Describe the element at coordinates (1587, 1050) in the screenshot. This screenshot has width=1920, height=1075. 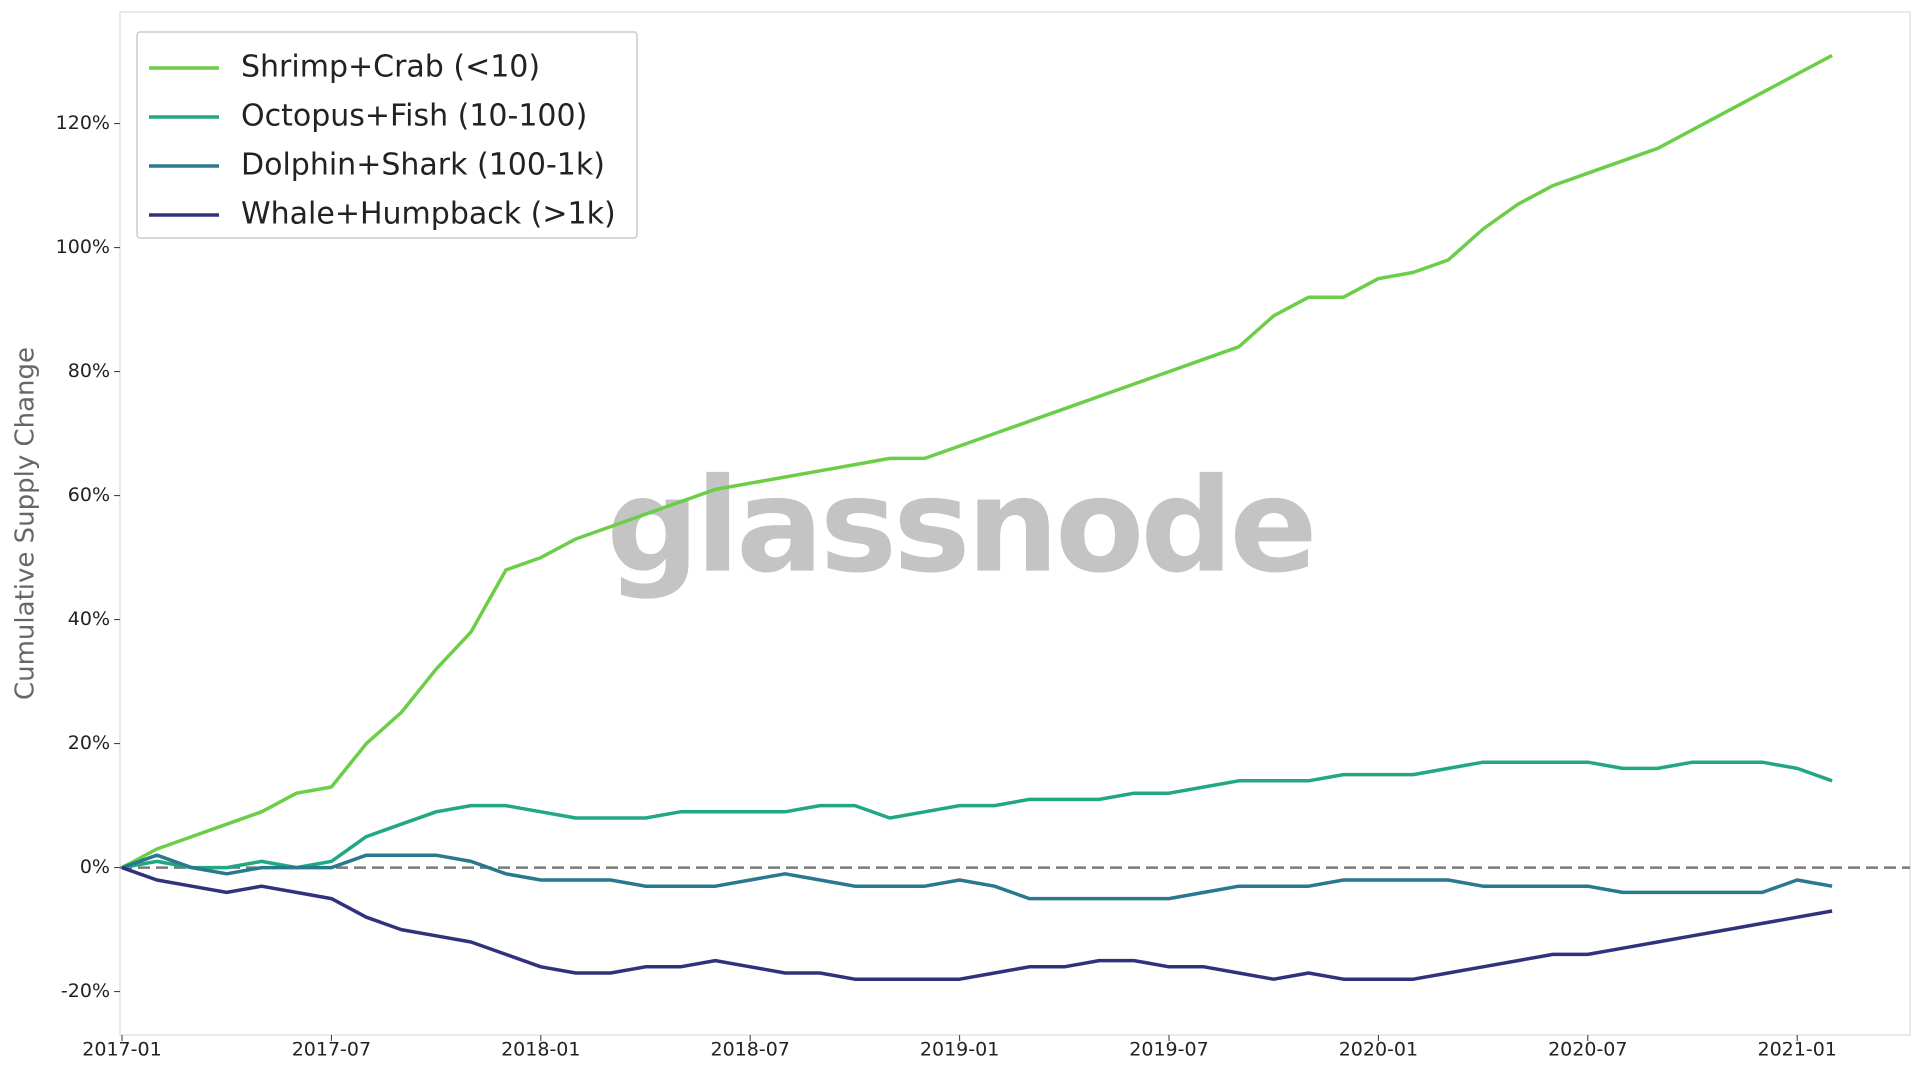
I see `x-tick-label: 2020-07` at that location.